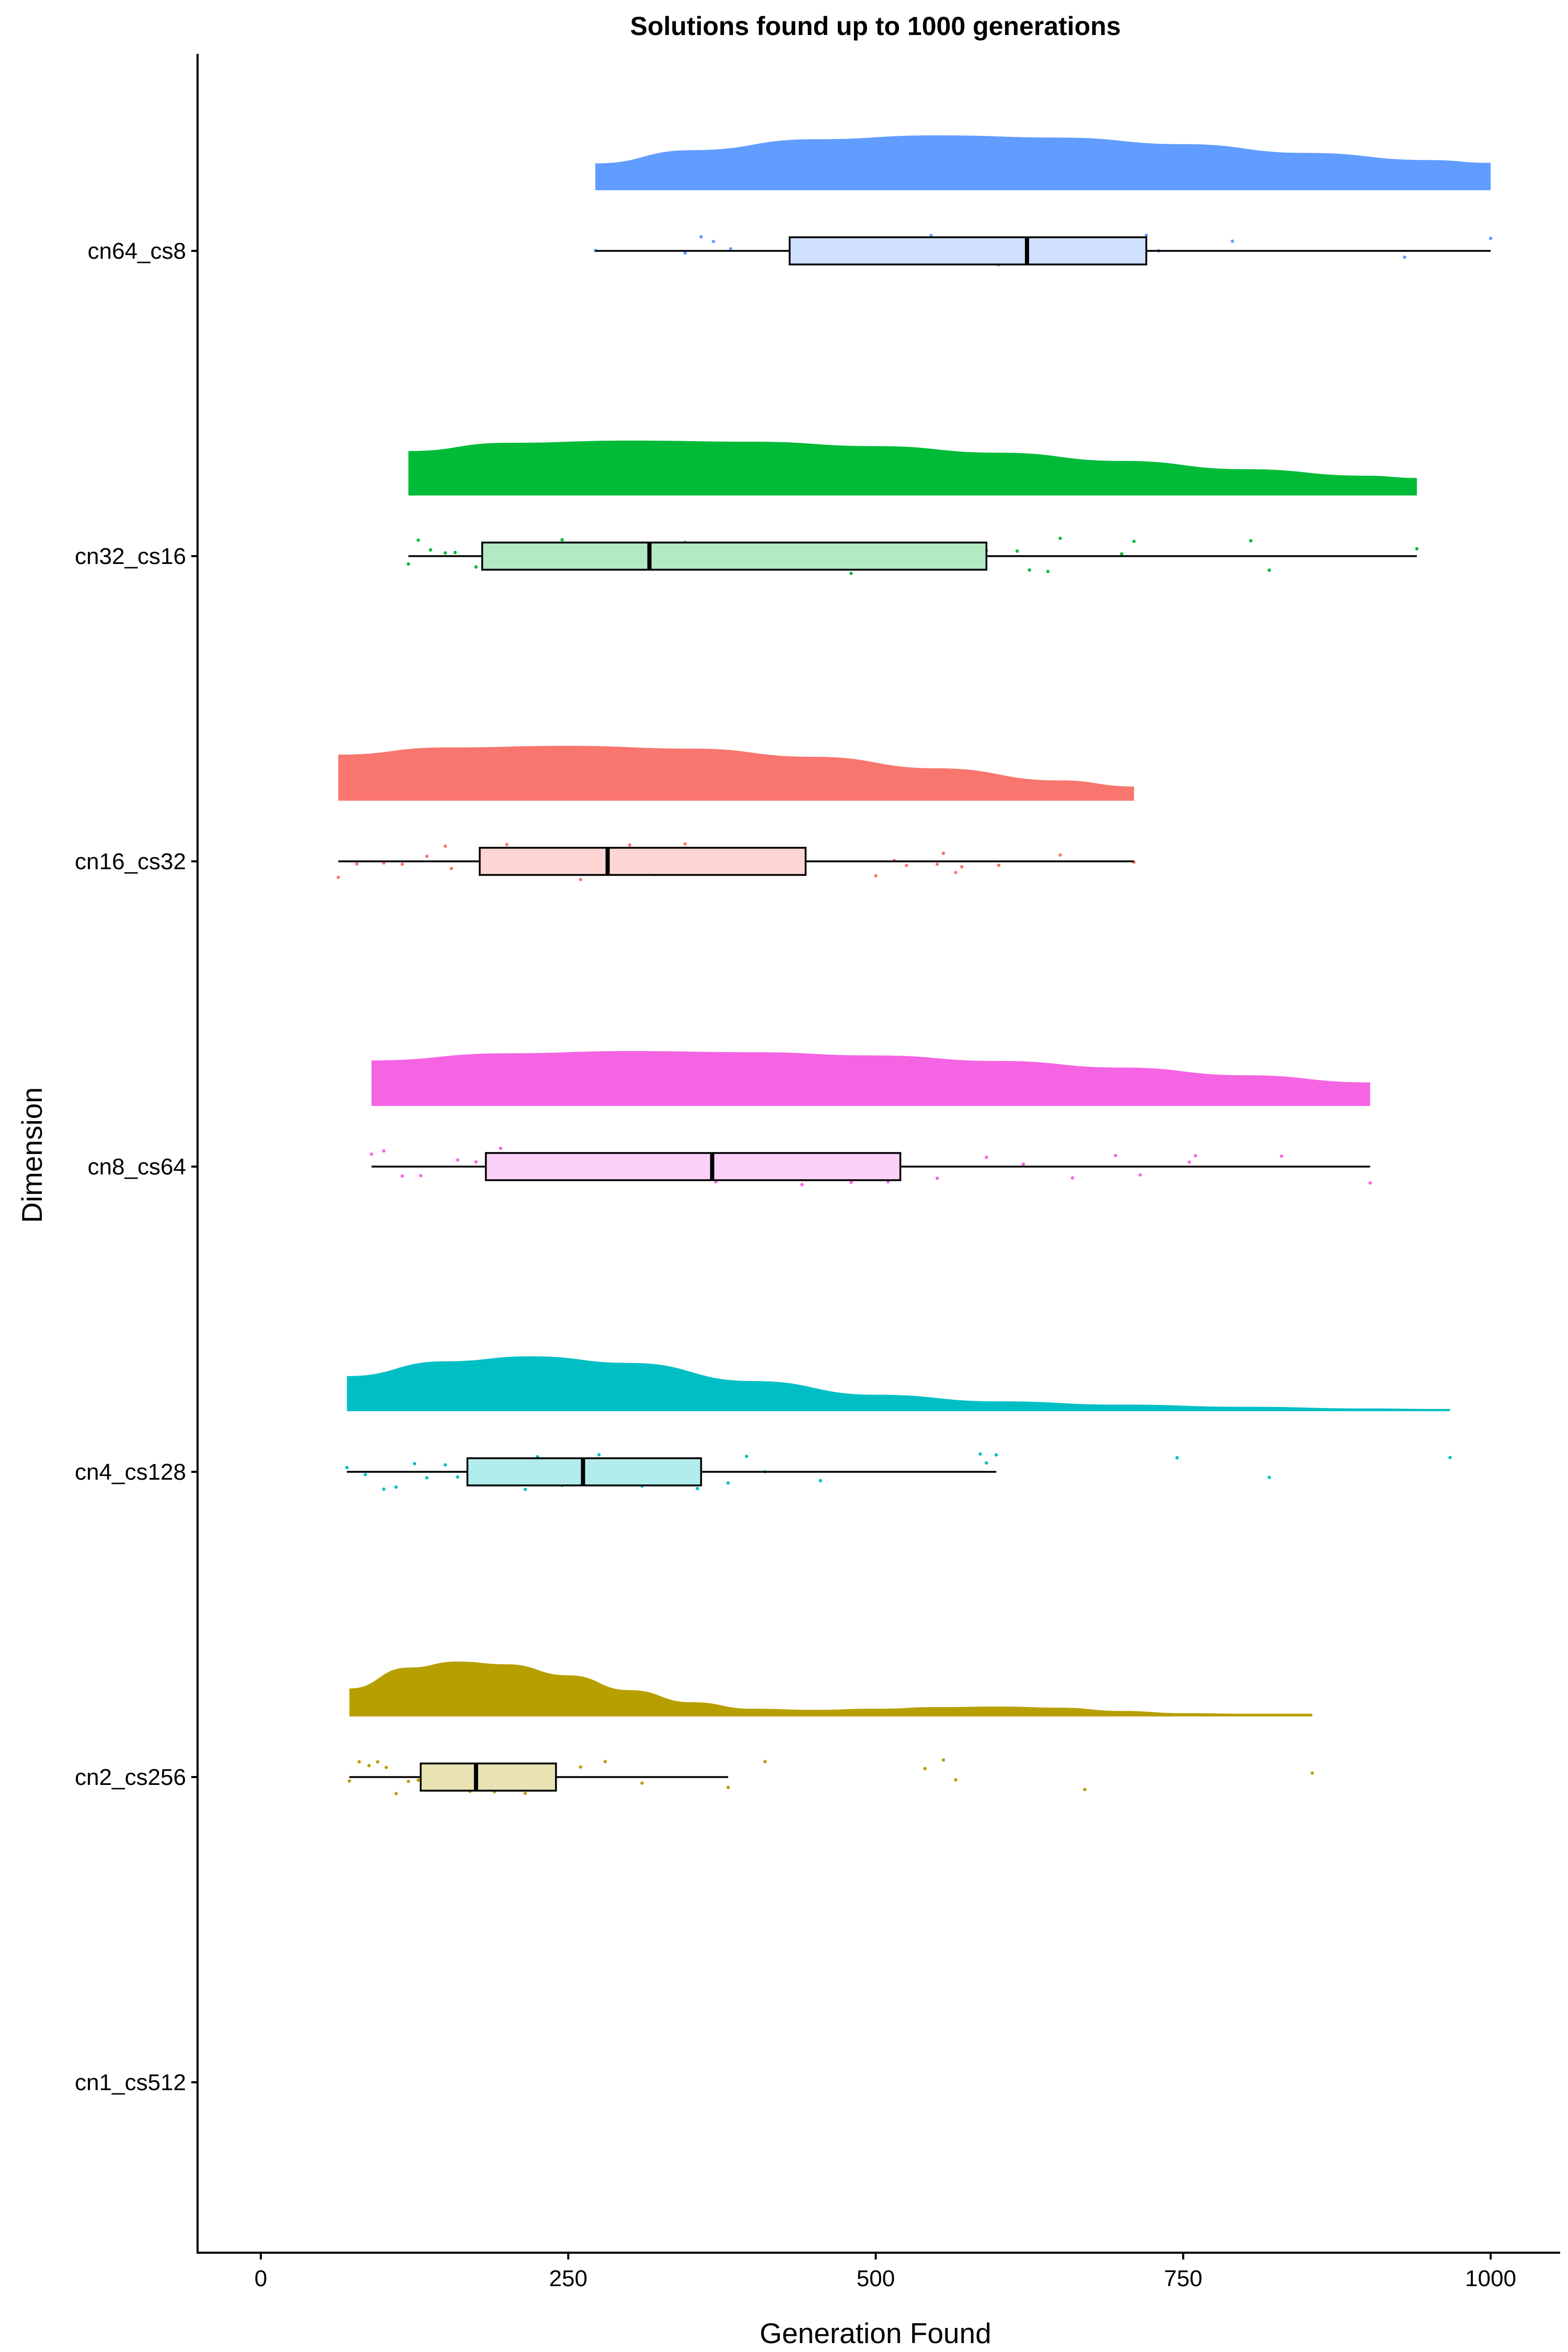 The height and width of the screenshot is (2352, 1568). Describe the element at coordinates (875, 2333) in the screenshot. I see `x-axis-title: Generation Found` at that location.